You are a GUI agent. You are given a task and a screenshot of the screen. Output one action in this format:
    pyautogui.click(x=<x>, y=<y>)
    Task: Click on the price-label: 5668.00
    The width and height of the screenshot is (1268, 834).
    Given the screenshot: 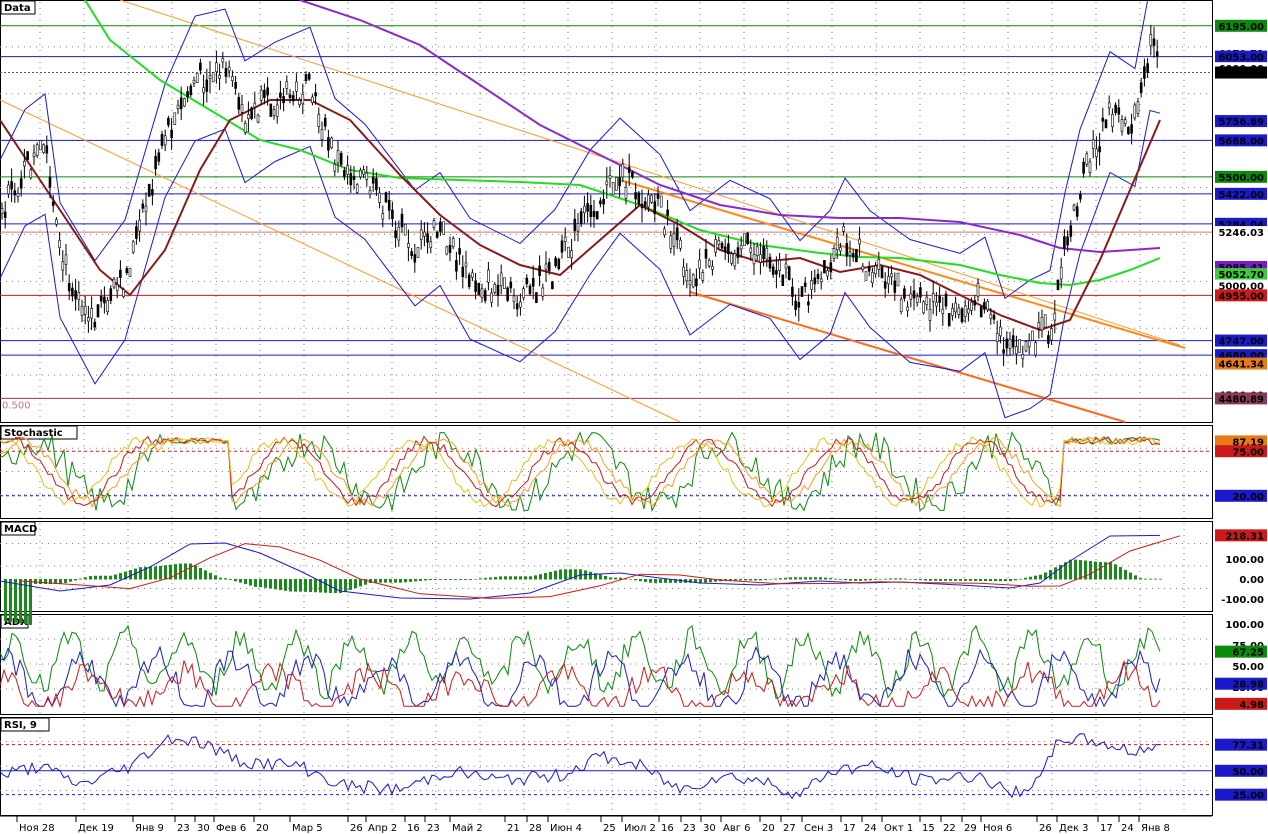 What is the action you would take?
    pyautogui.click(x=1241, y=141)
    